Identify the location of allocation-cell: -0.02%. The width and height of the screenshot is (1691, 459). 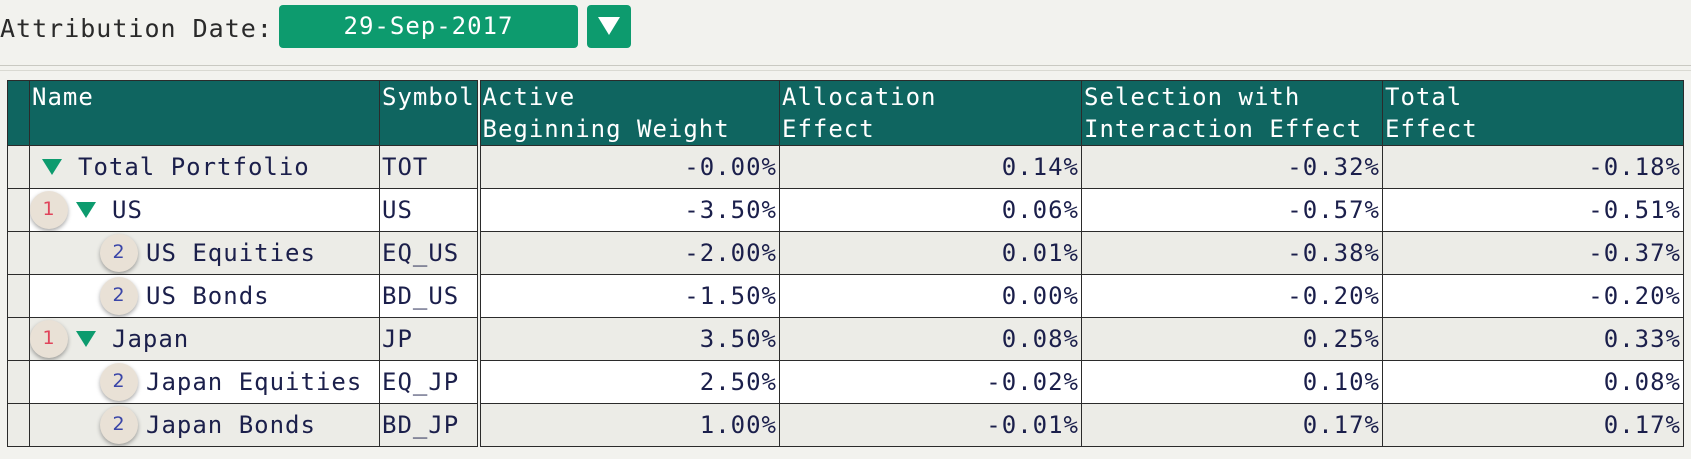
(930, 382).